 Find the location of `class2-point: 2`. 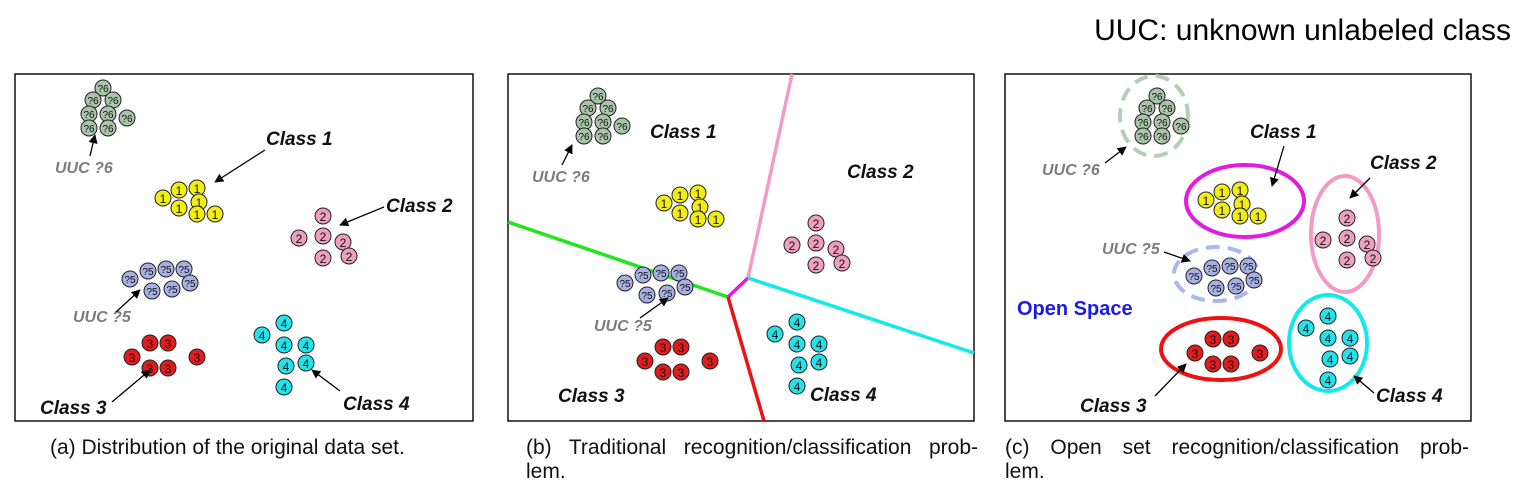

class2-point: 2 is located at coordinates (842, 263).